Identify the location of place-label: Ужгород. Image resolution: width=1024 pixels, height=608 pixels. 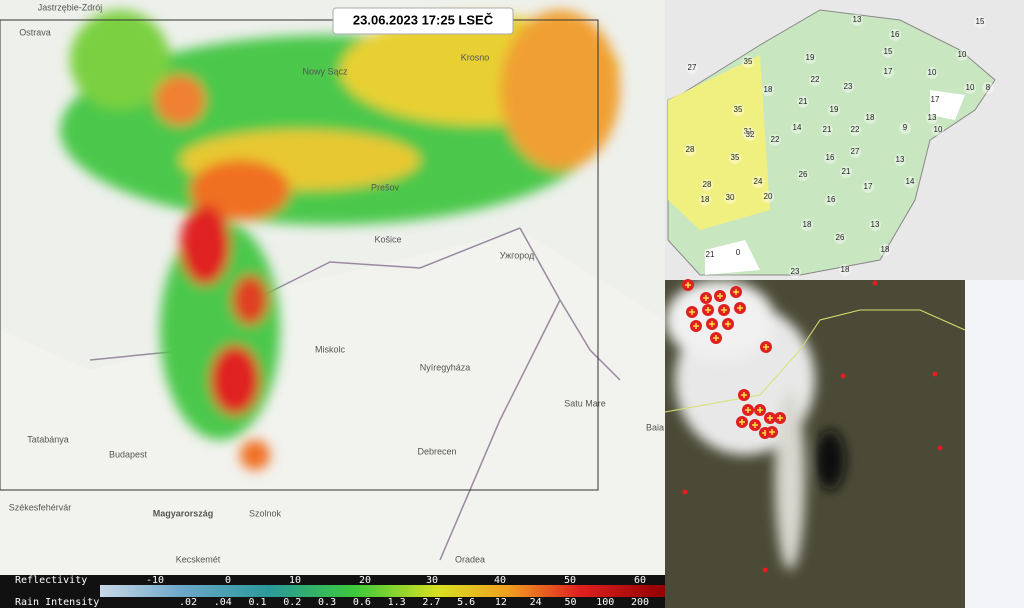
(517, 255).